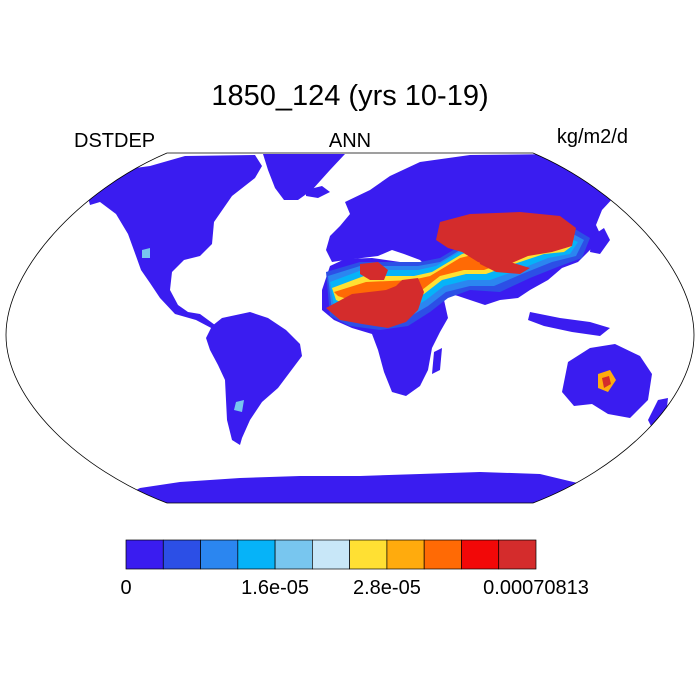 The height and width of the screenshot is (700, 700). Describe the element at coordinates (350, 96) in the screenshot. I see `plot-title: 1850_124 (yrs 10-19)` at that location.